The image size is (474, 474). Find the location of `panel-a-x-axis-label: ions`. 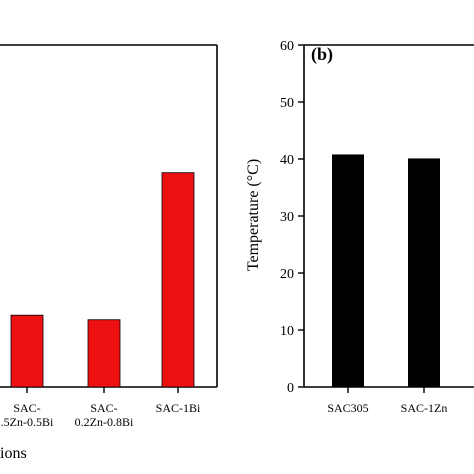

panel-a-x-axis-label: ions is located at coordinates (13, 453).